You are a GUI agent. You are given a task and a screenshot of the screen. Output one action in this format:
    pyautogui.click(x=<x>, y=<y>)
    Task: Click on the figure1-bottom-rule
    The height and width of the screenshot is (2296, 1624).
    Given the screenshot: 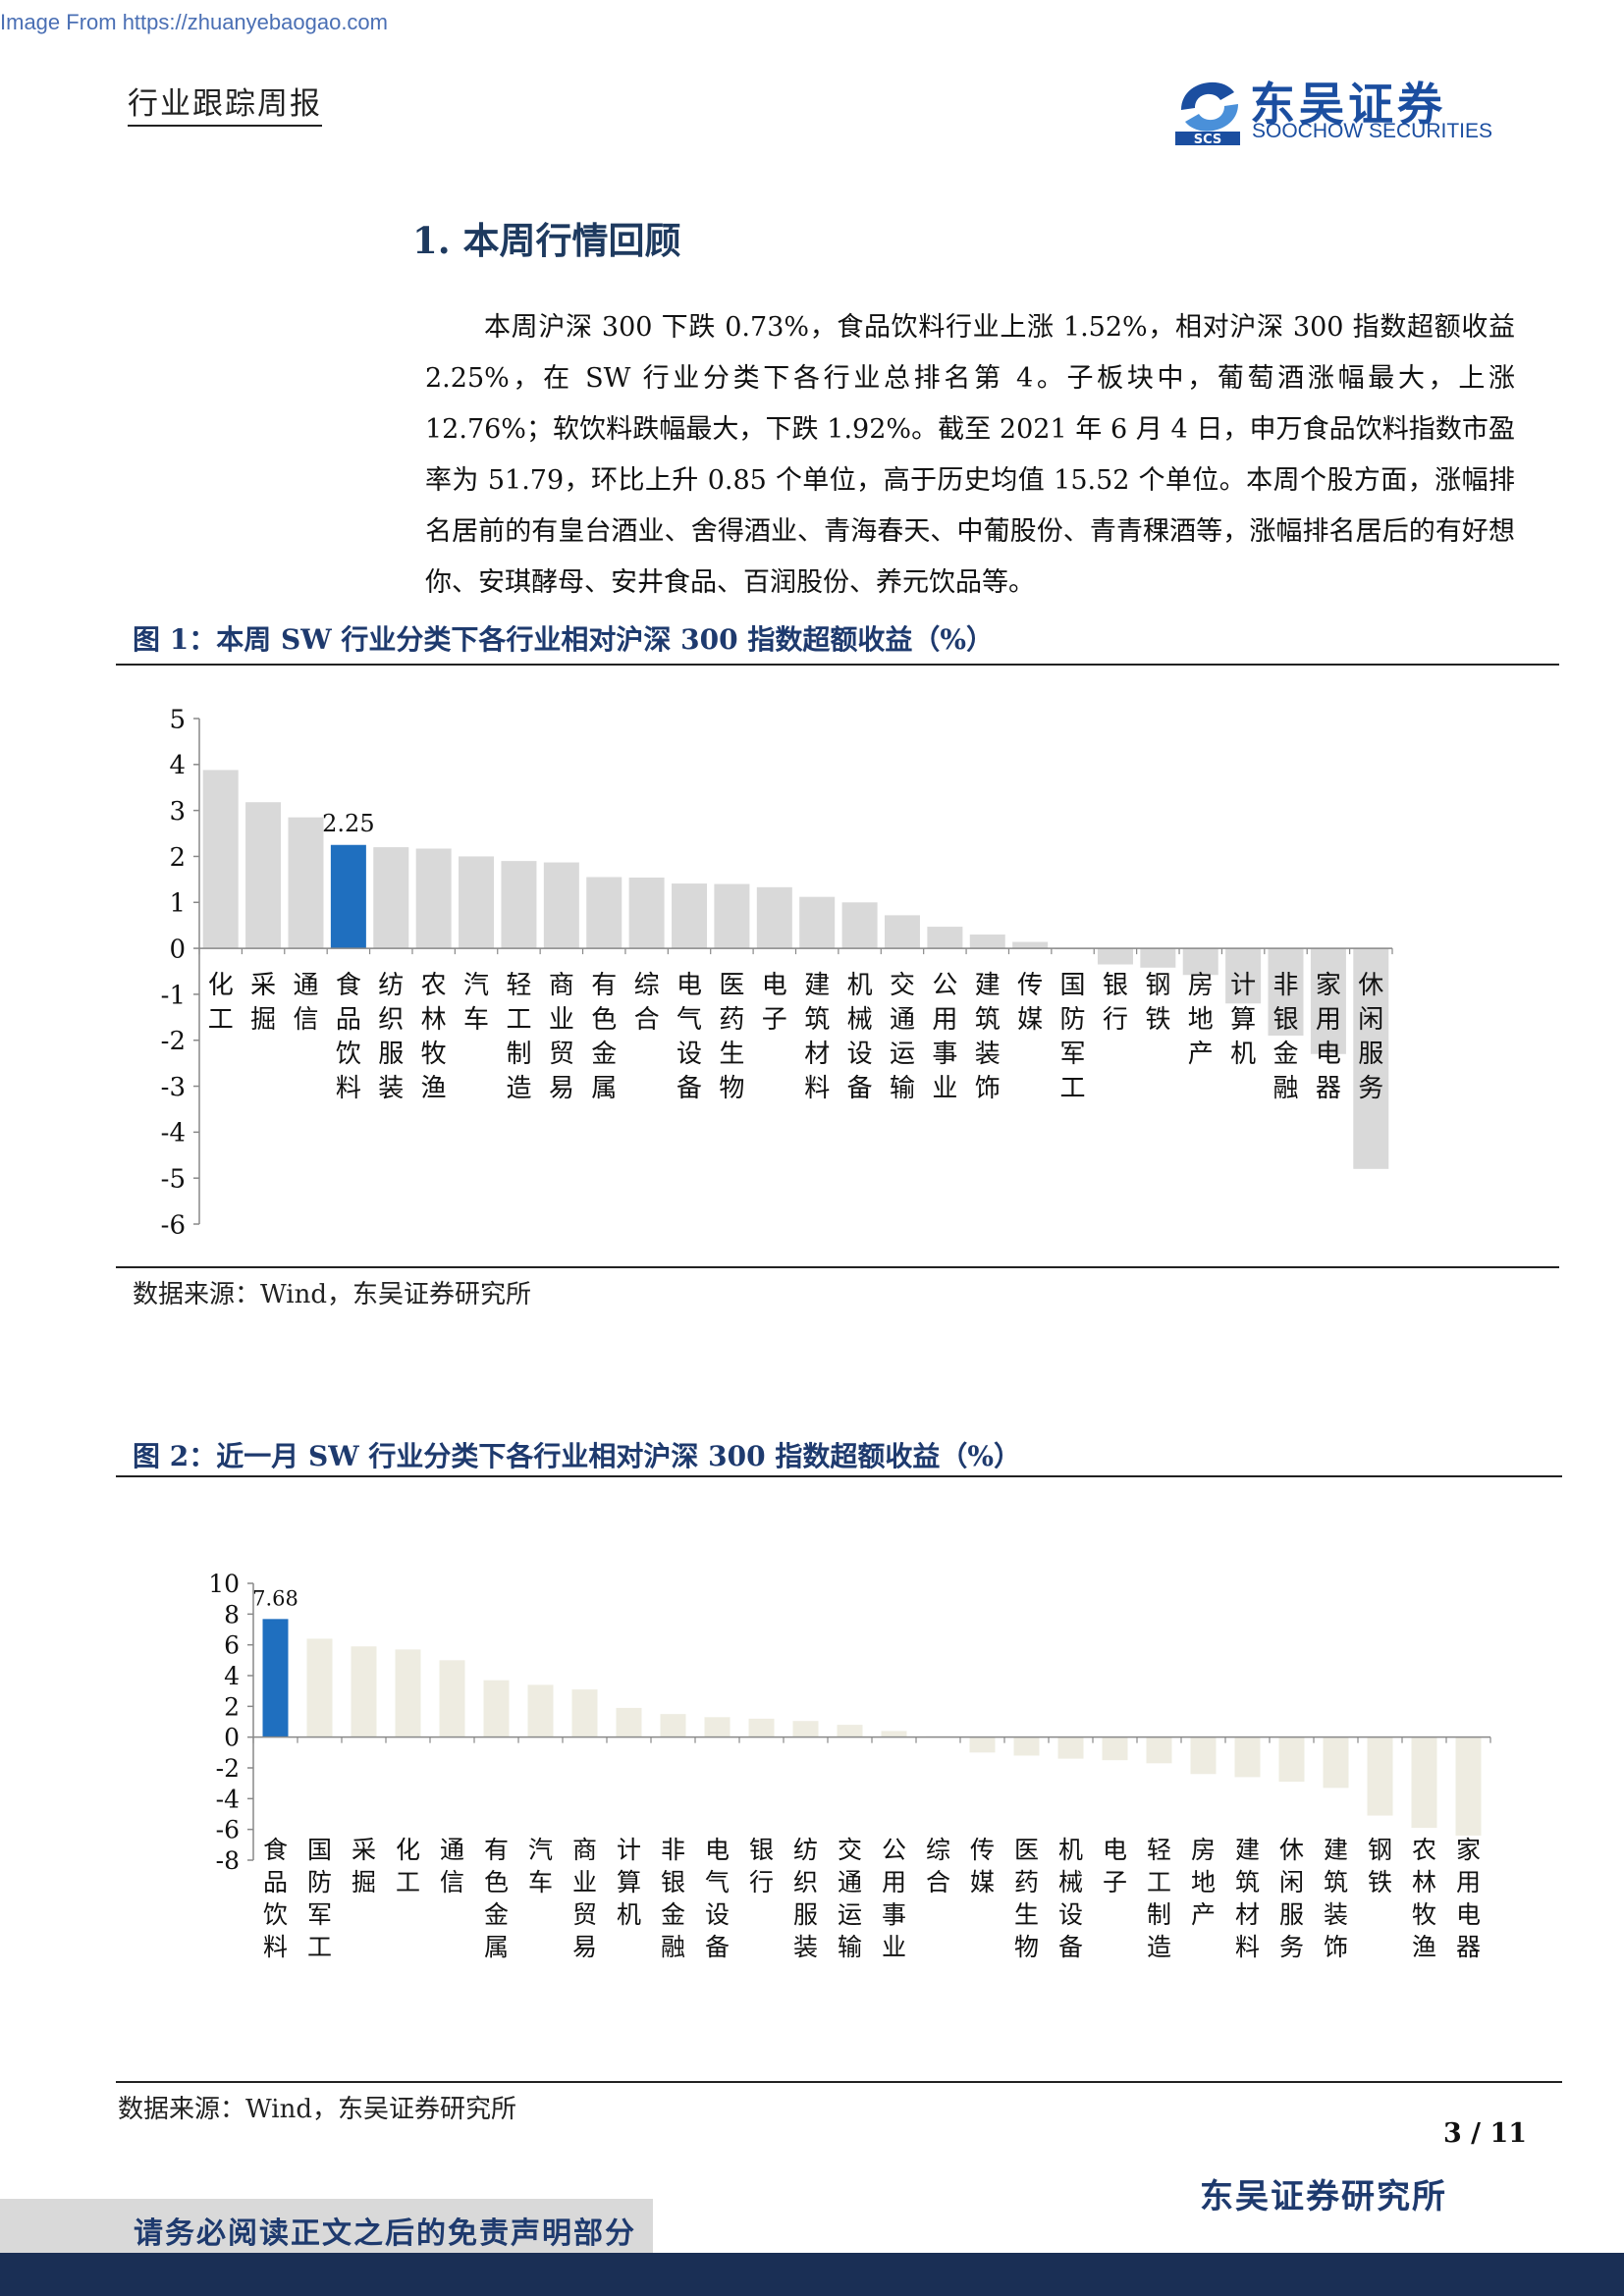 What is the action you would take?
    pyautogui.click(x=837, y=1267)
    